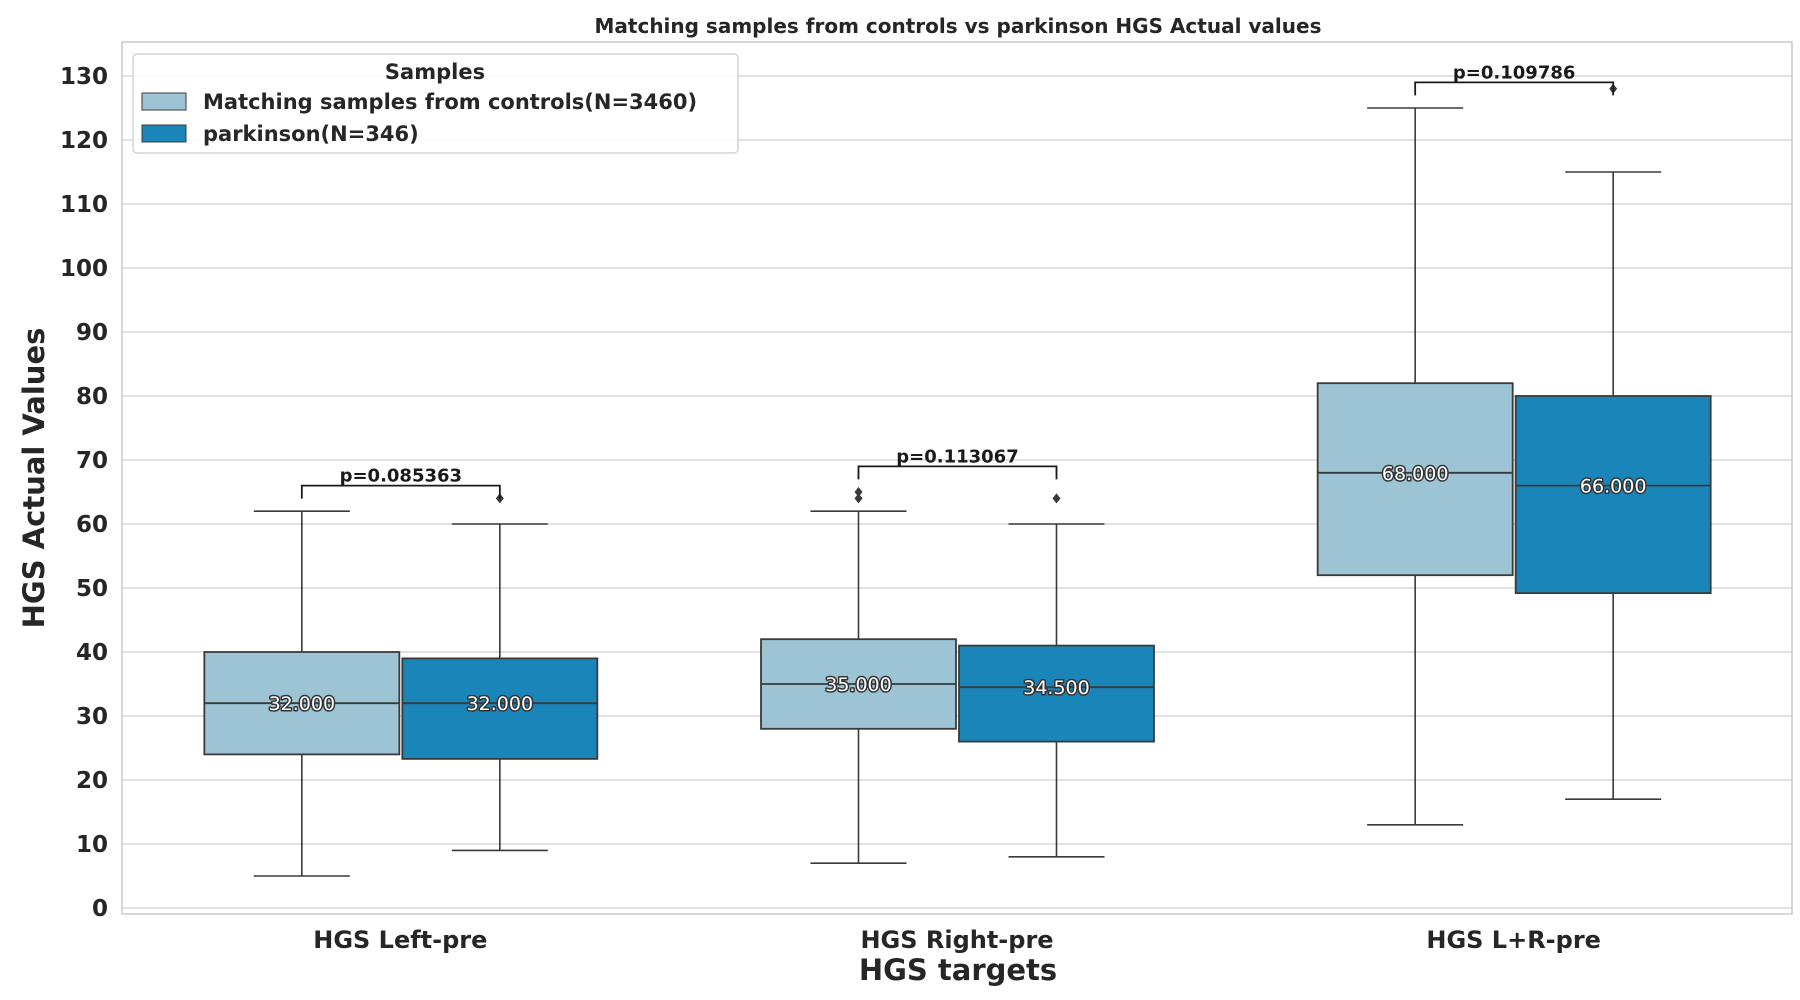 This screenshot has height=1000, width=1800. I want to click on x-tick-label: HGS Right-pre, so click(956, 940).